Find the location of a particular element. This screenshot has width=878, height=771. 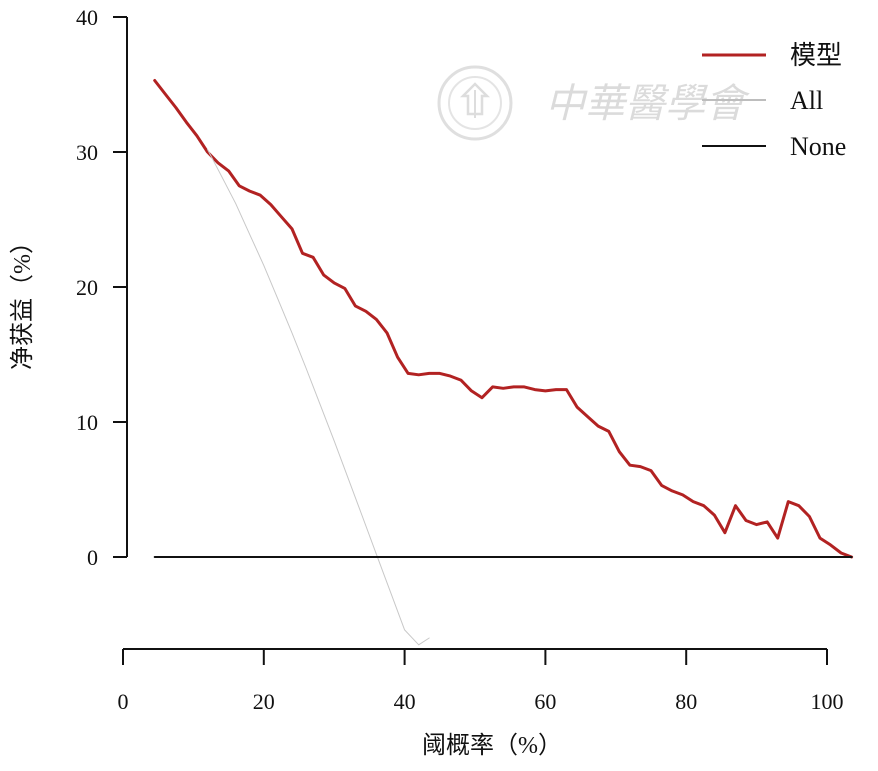

legend: 模型 All None is located at coordinates (774, 101).